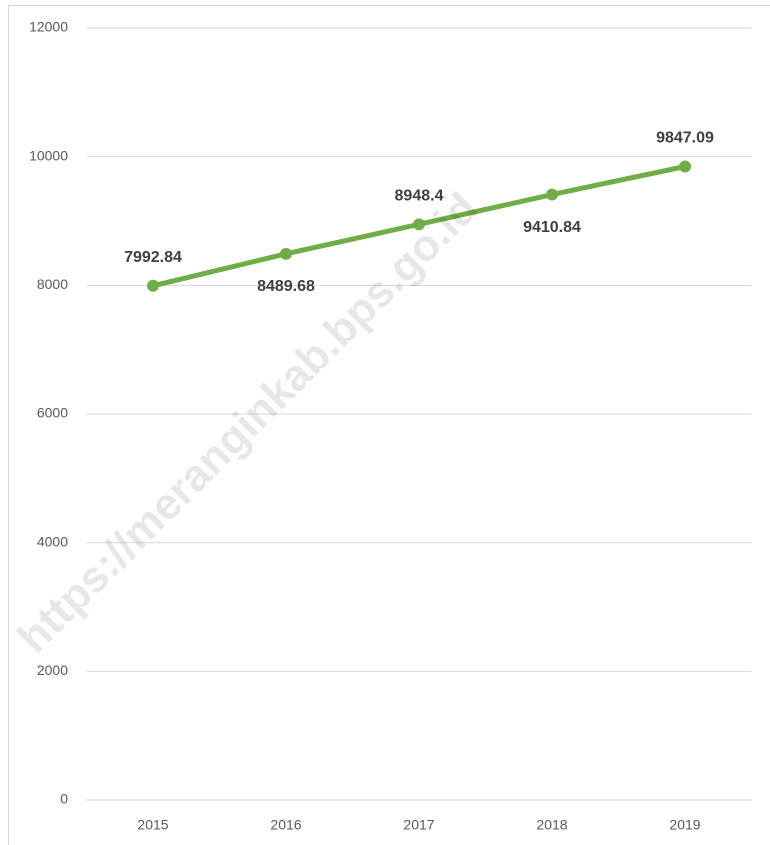 The image size is (770, 845). What do you see at coordinates (152, 825) in the screenshot?
I see `x-tick-label: 2015` at bounding box center [152, 825].